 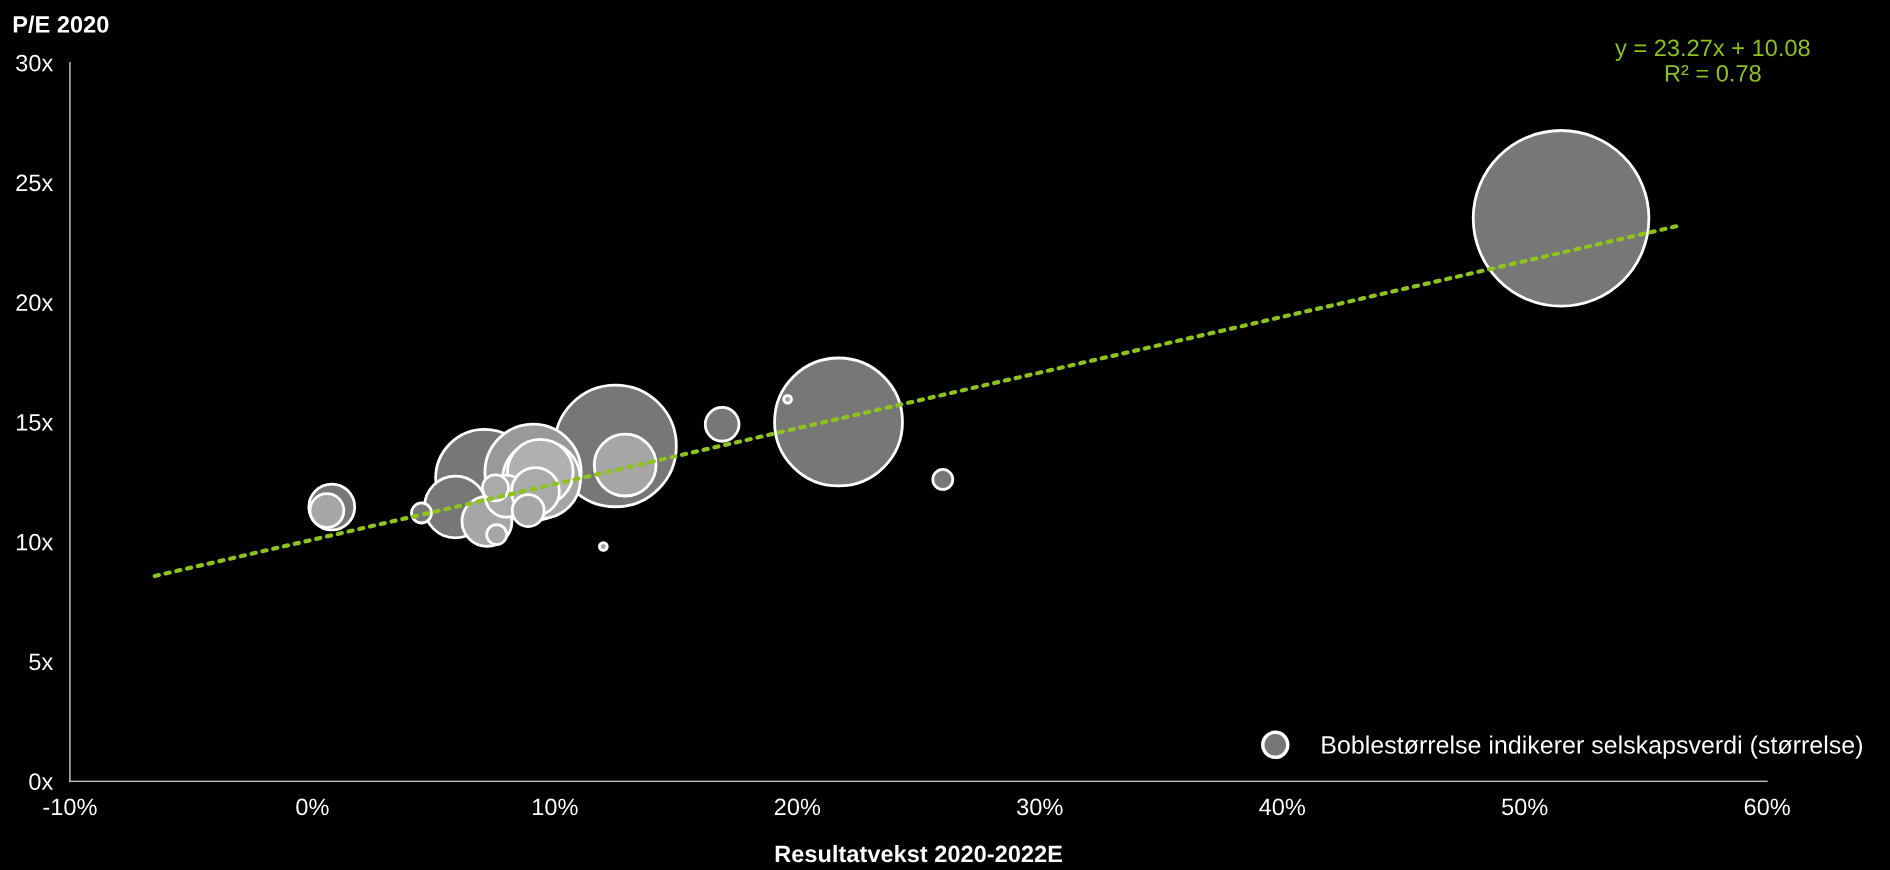 What do you see at coordinates (1767, 807) in the screenshot?
I see `x-tick-label: 60%` at bounding box center [1767, 807].